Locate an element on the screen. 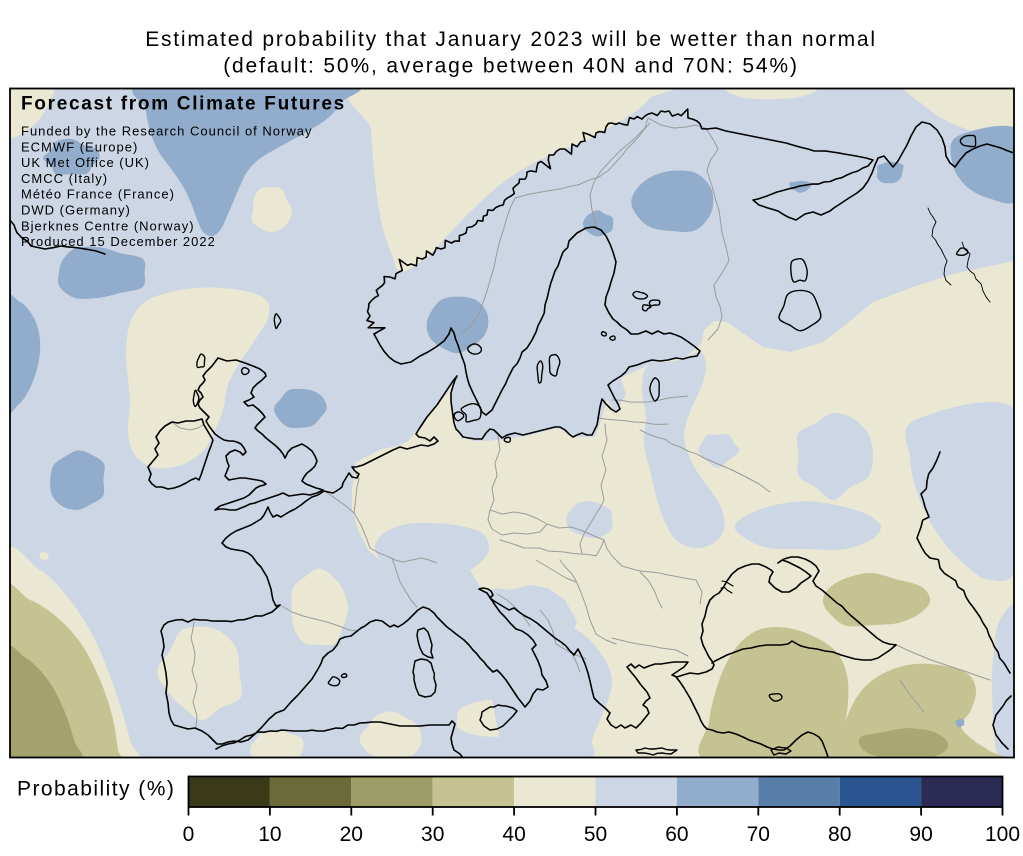  svg-text: 100 is located at coordinates (1002, 834).